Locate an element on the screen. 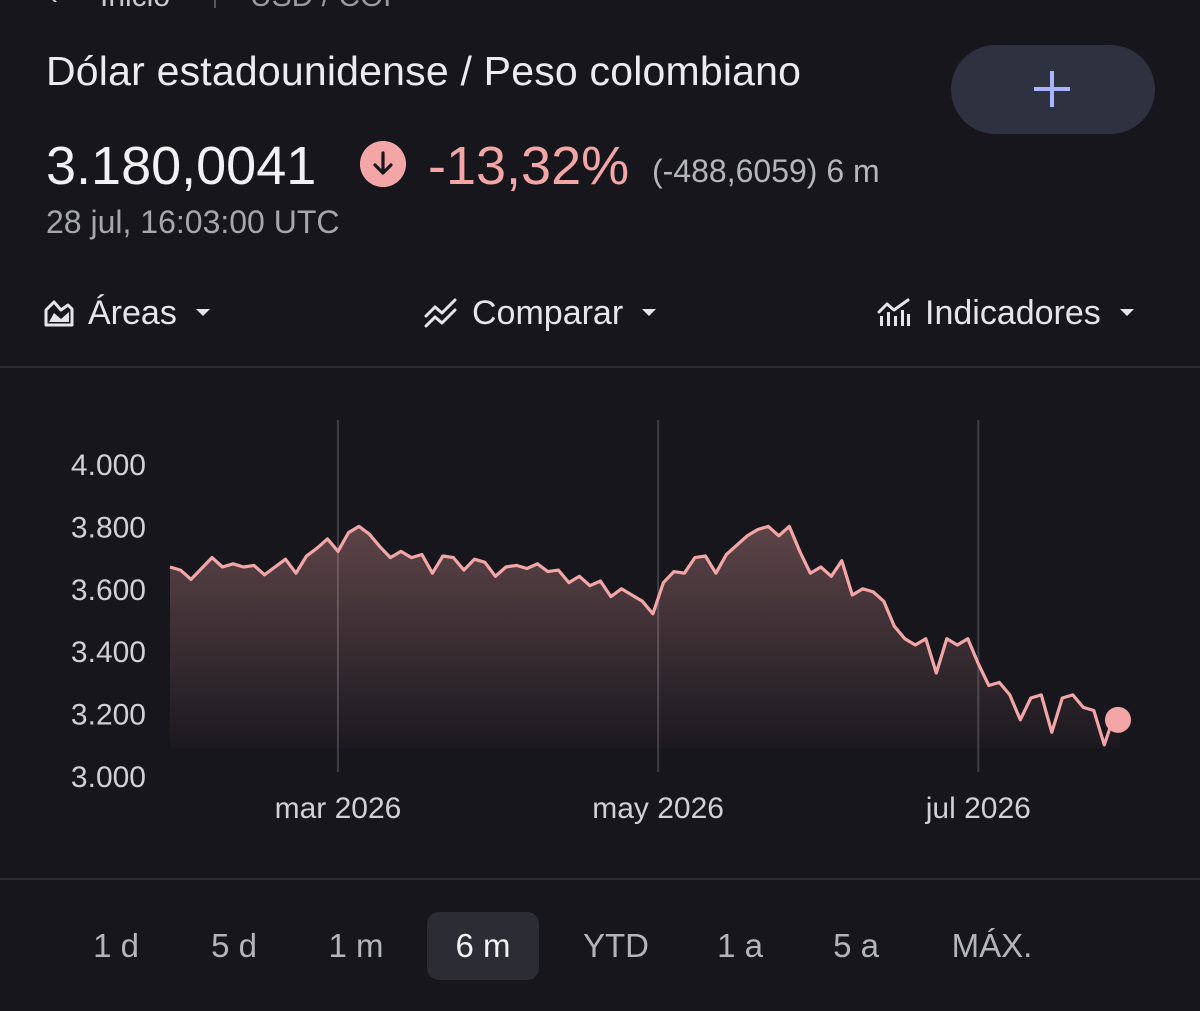 The image size is (1200, 1011). current-price: 3.180,0041 is located at coordinates (181, 166).